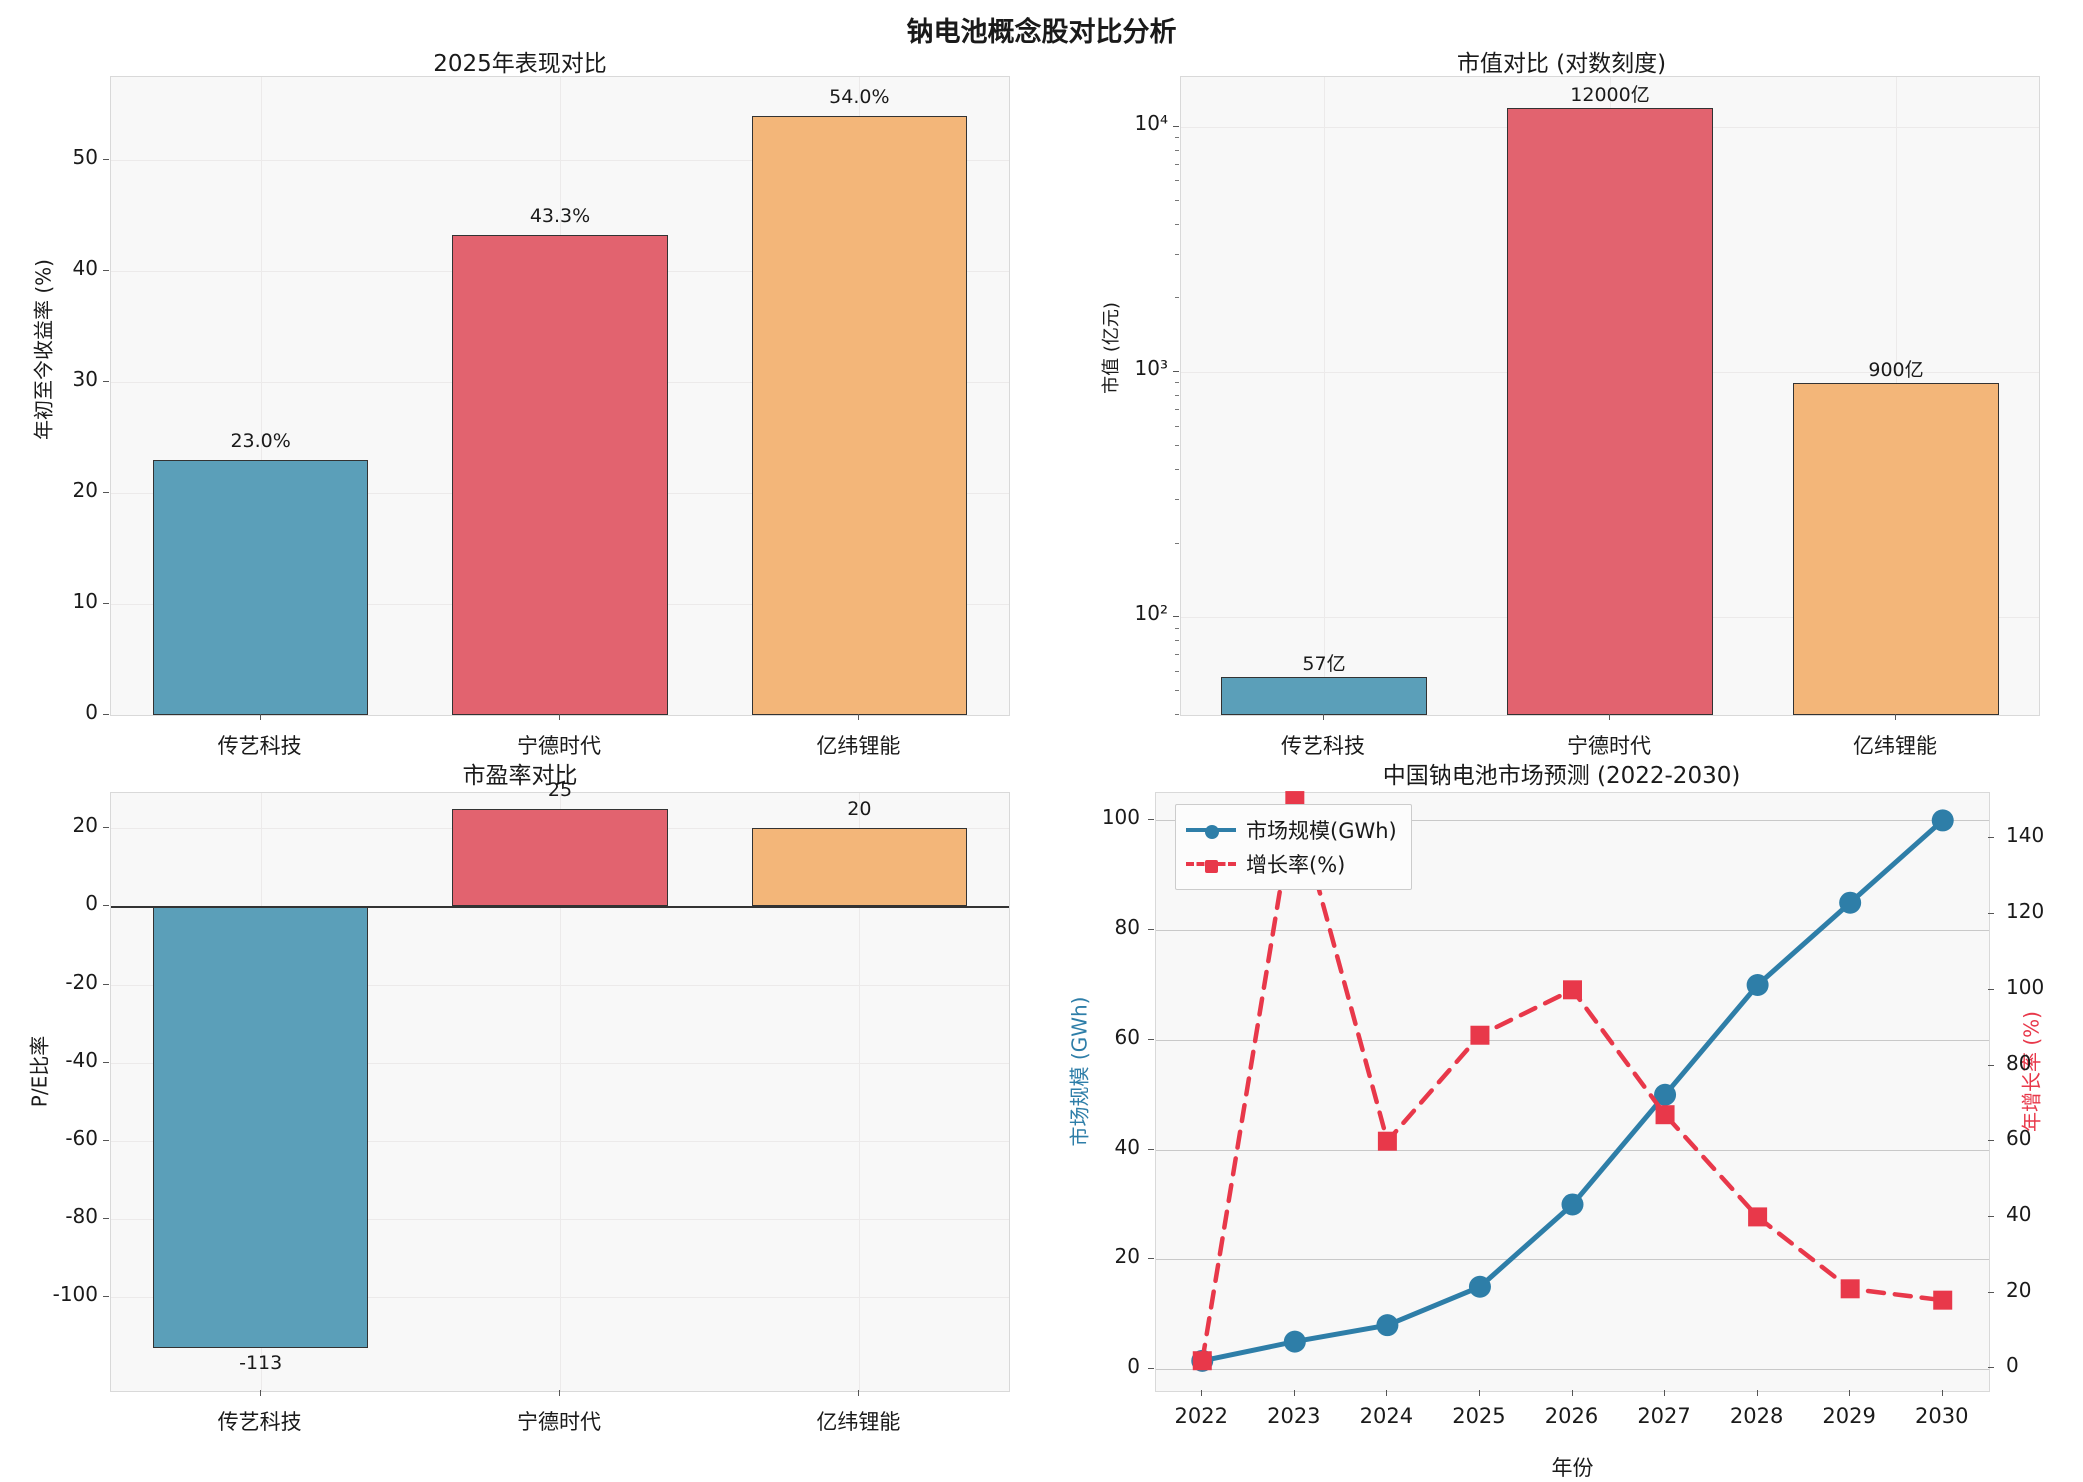 The image size is (2083, 1482). Describe the element at coordinates (1386, 1416) in the screenshot. I see `x-tick-label: 2024` at that location.